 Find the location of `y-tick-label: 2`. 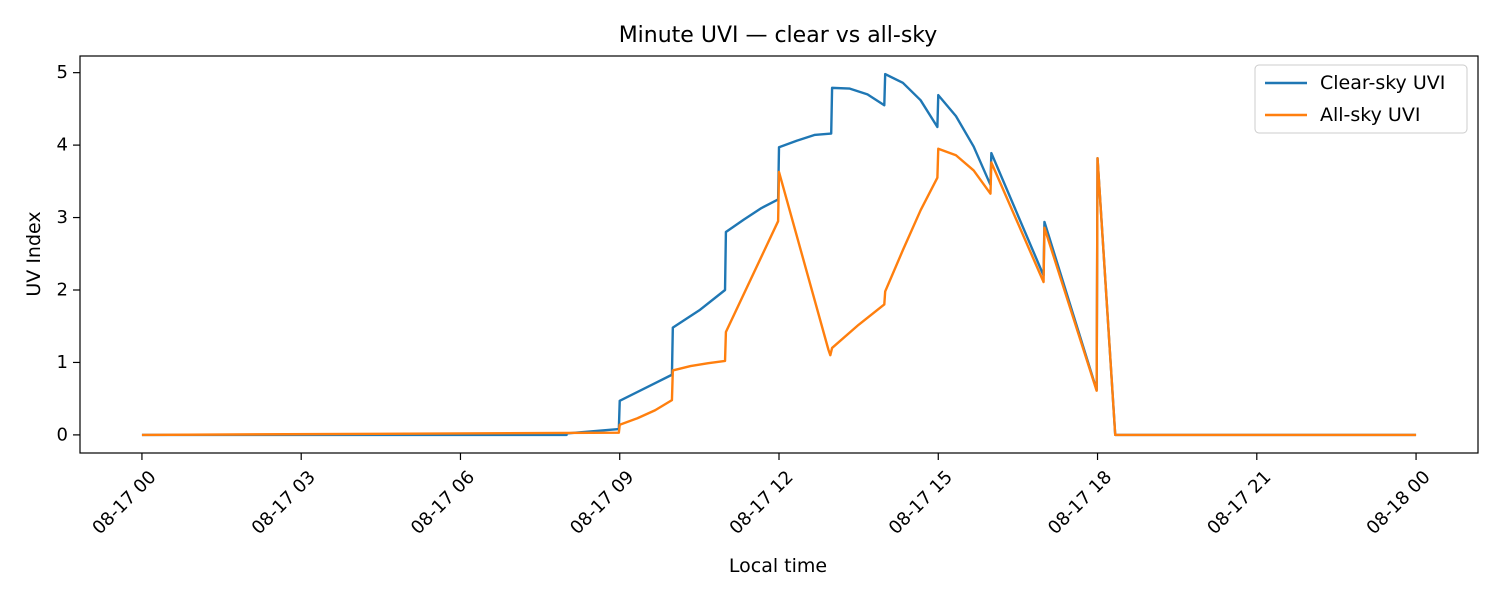

y-tick-label: 2 is located at coordinates (62, 289).